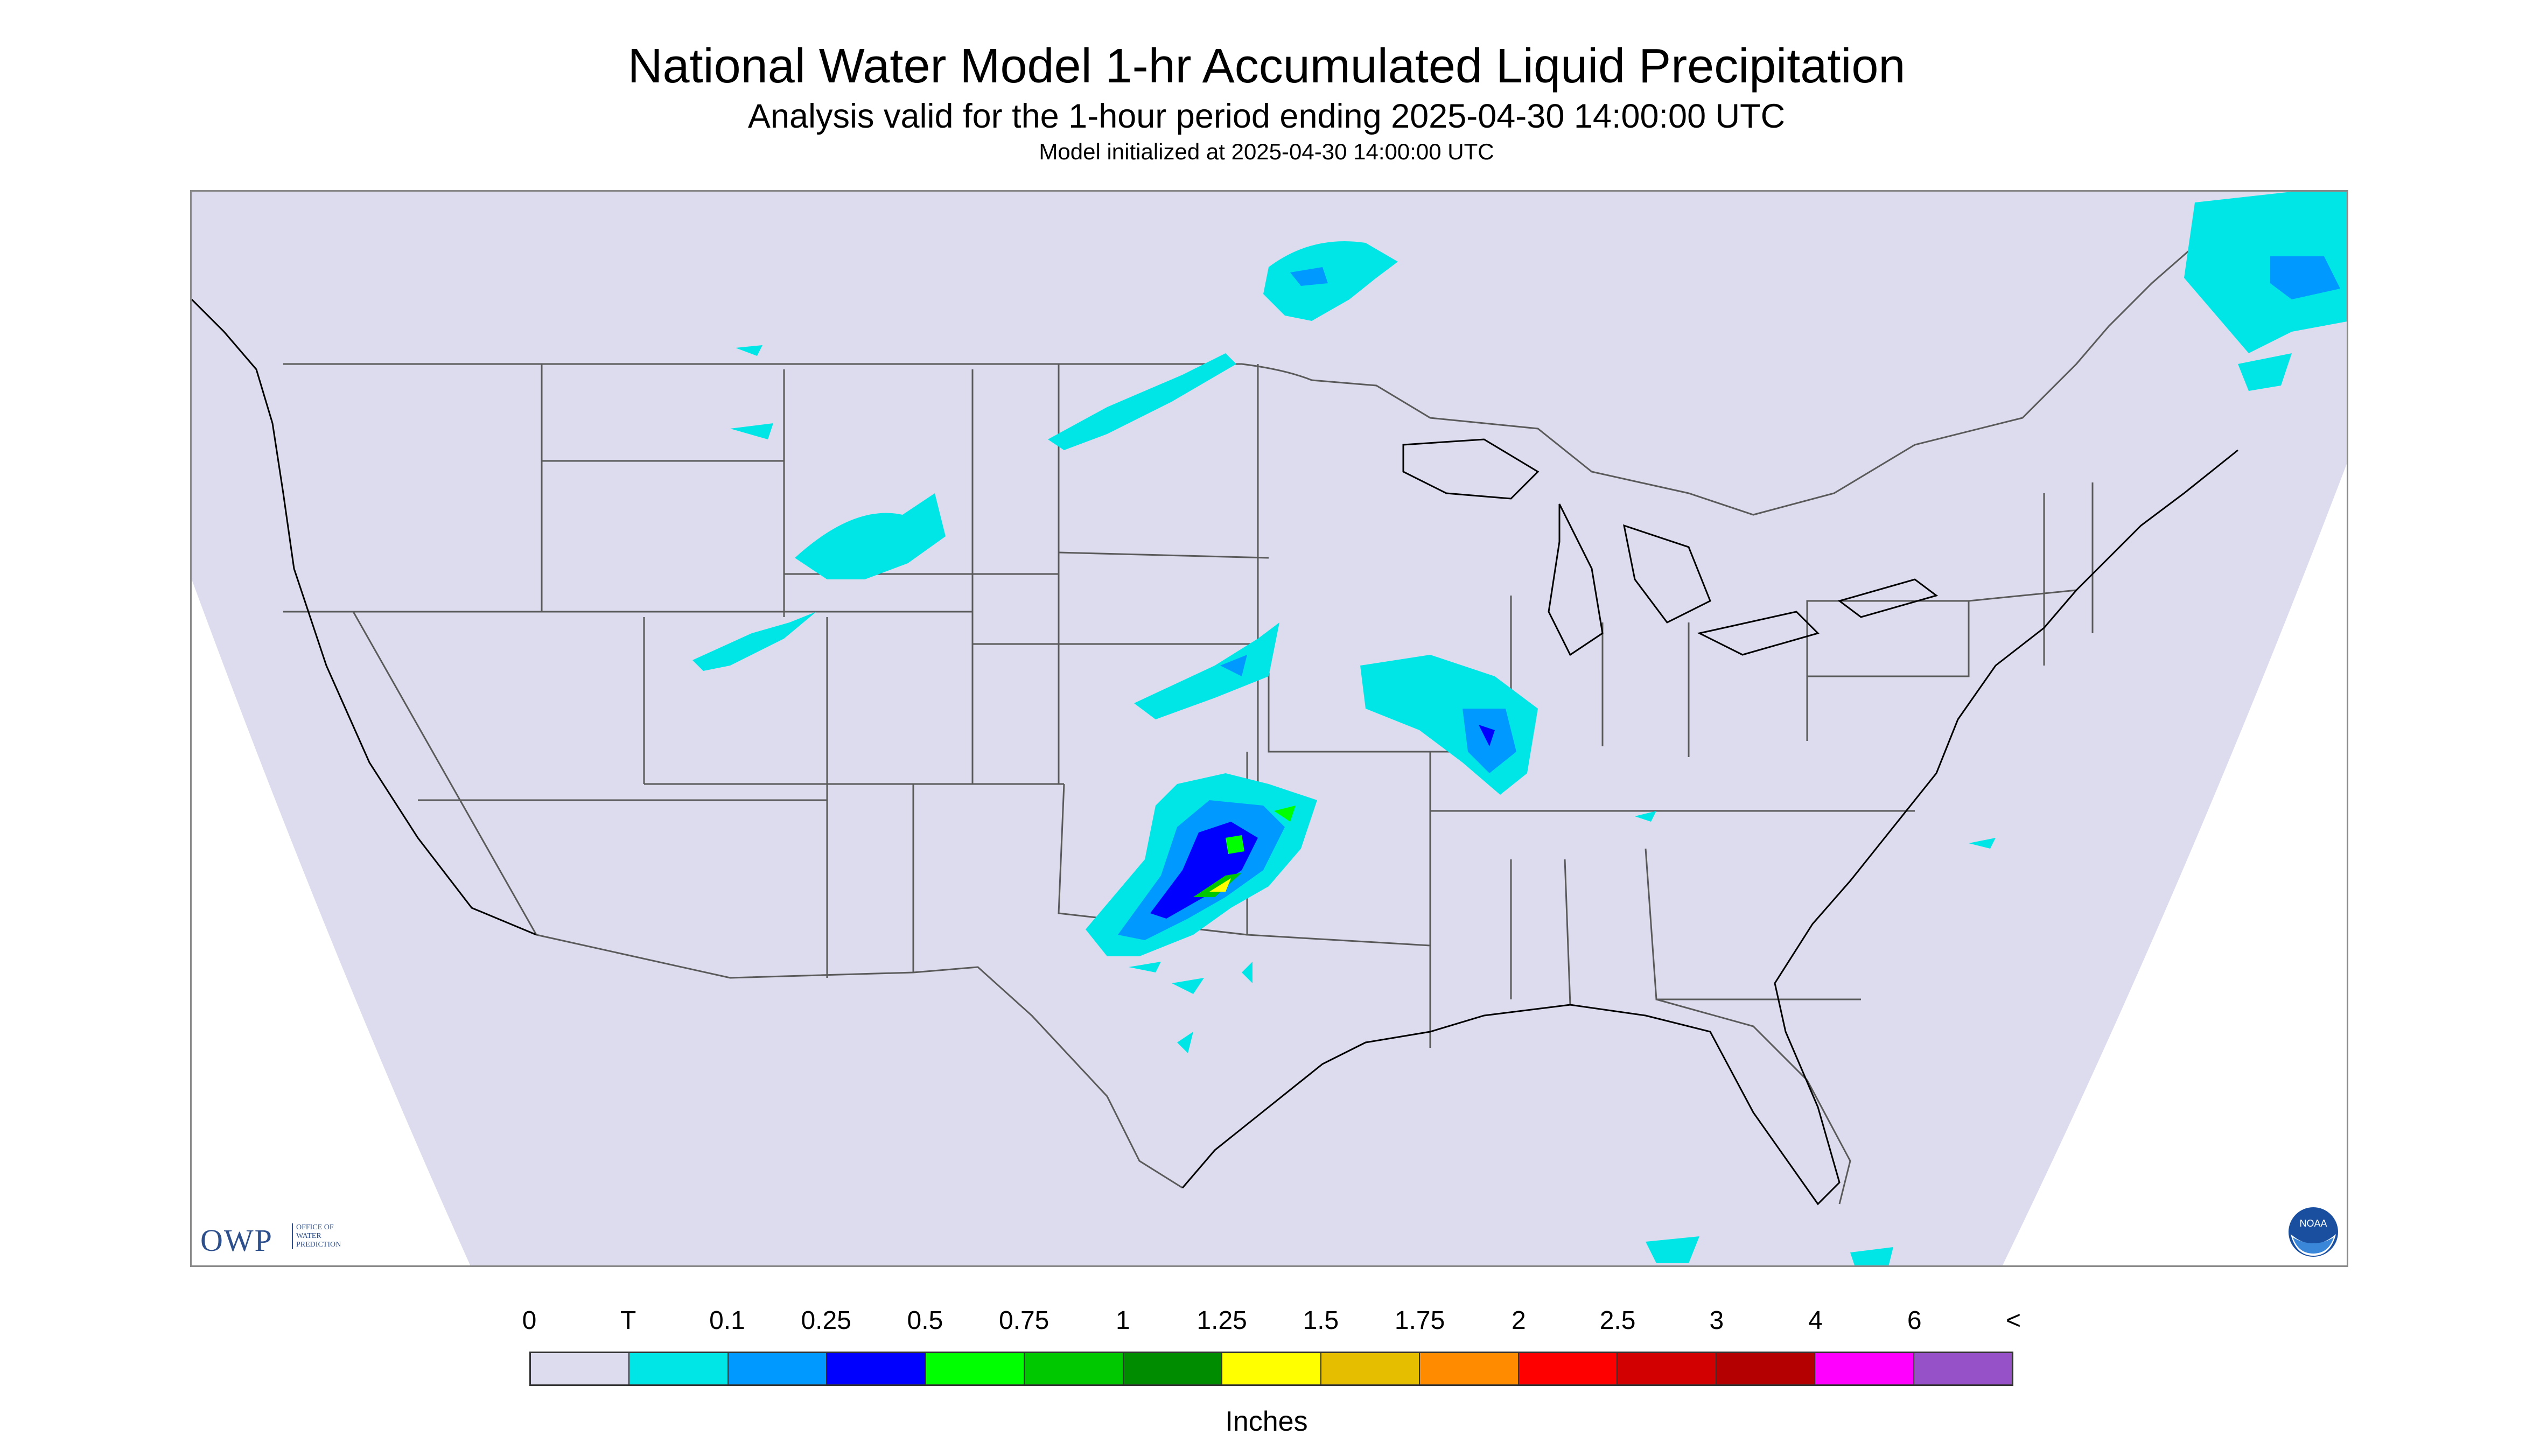  What do you see at coordinates (1207, 670) in the screenshot?
I see `precip-kansas` at bounding box center [1207, 670].